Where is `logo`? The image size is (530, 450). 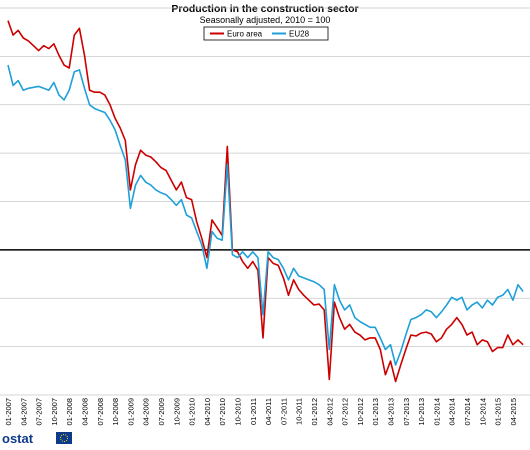
logo is located at coordinates (64, 438).